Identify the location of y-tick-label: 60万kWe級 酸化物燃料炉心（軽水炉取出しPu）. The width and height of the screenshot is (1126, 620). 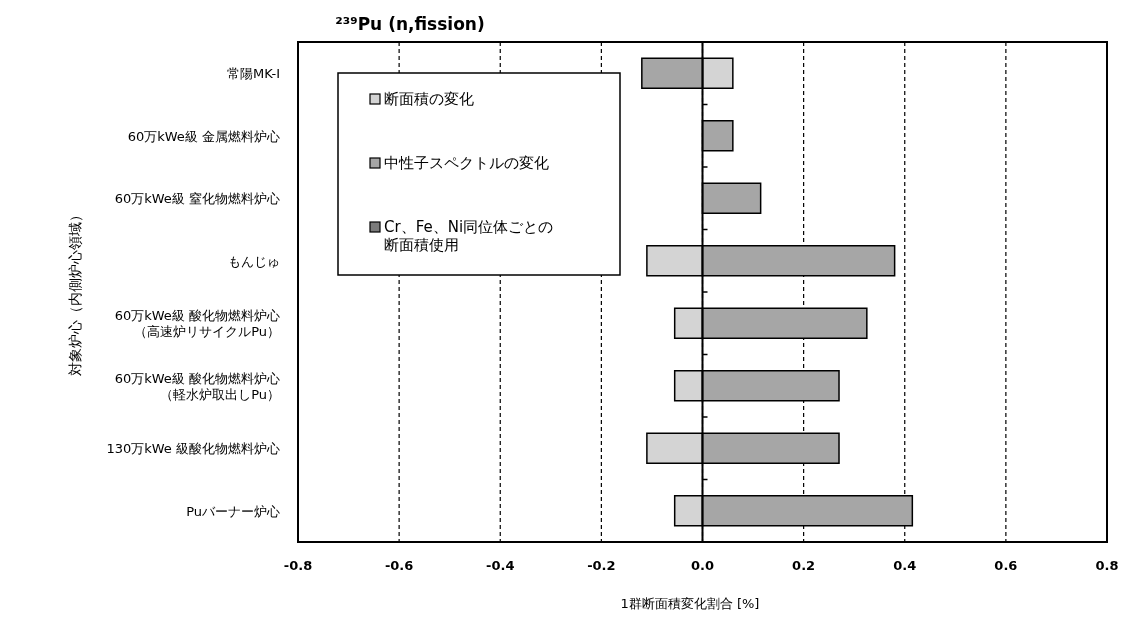
(197, 386).